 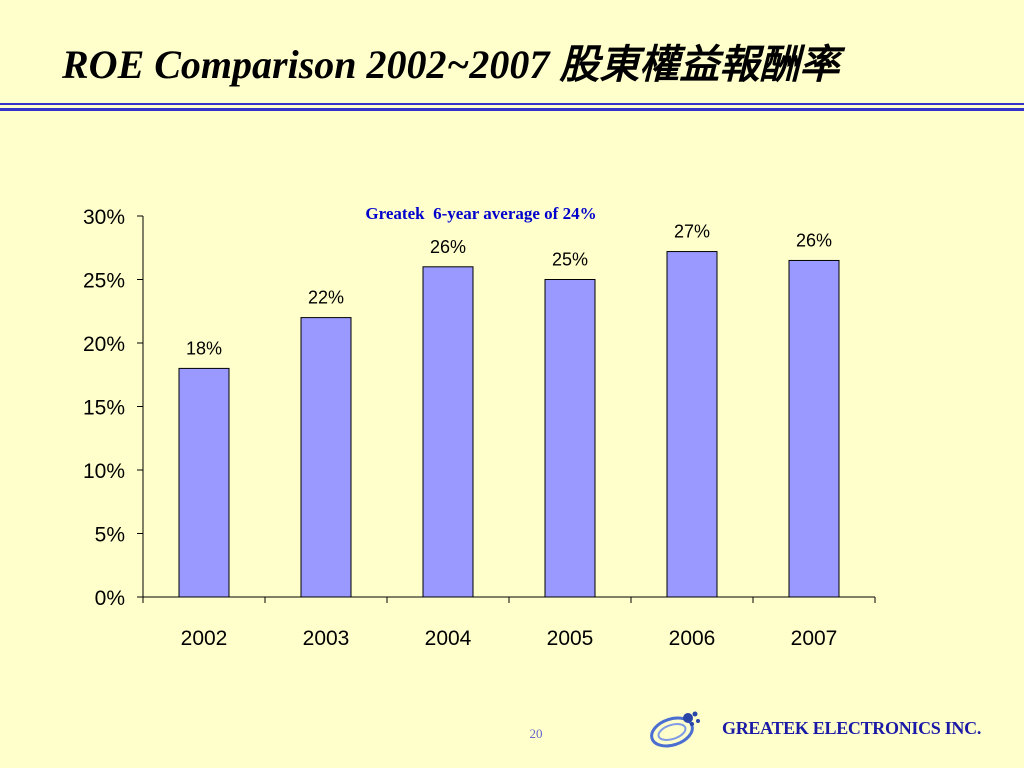 I want to click on x-tick-label: 2005, so click(x=570, y=638).